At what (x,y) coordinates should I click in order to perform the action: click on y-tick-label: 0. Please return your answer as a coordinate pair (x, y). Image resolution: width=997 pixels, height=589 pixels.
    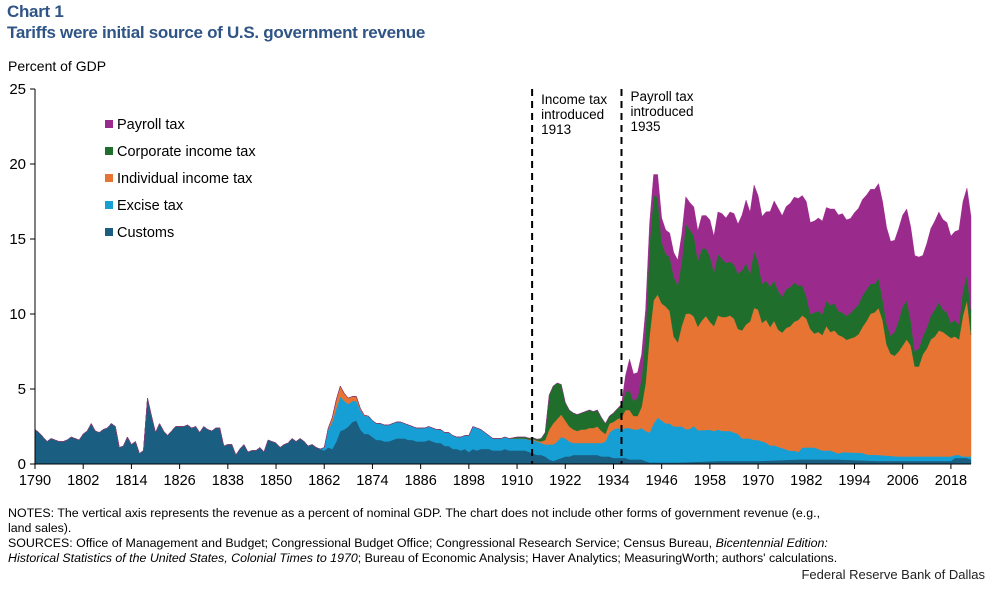
    Looking at the image, I should click on (22, 464).